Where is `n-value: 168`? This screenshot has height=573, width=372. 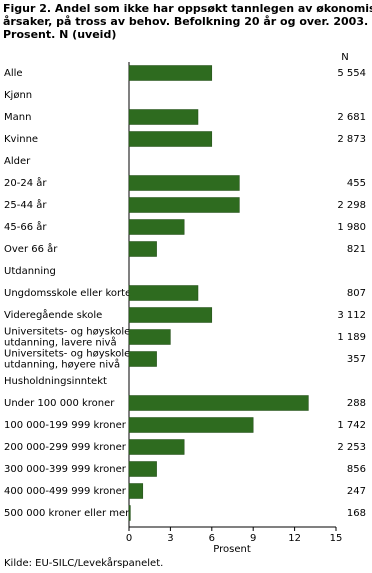
n-value: 168 is located at coordinates (356, 513).